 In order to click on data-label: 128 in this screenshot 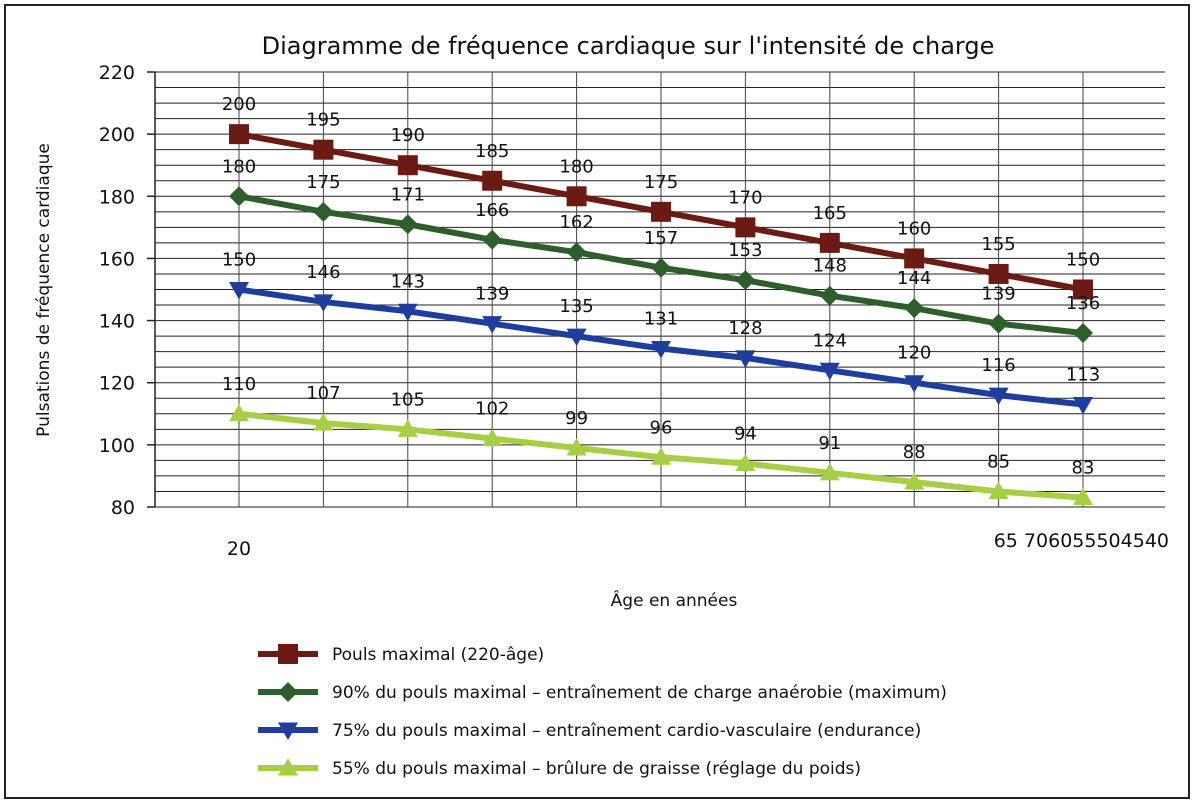, I will do `click(745, 328)`.